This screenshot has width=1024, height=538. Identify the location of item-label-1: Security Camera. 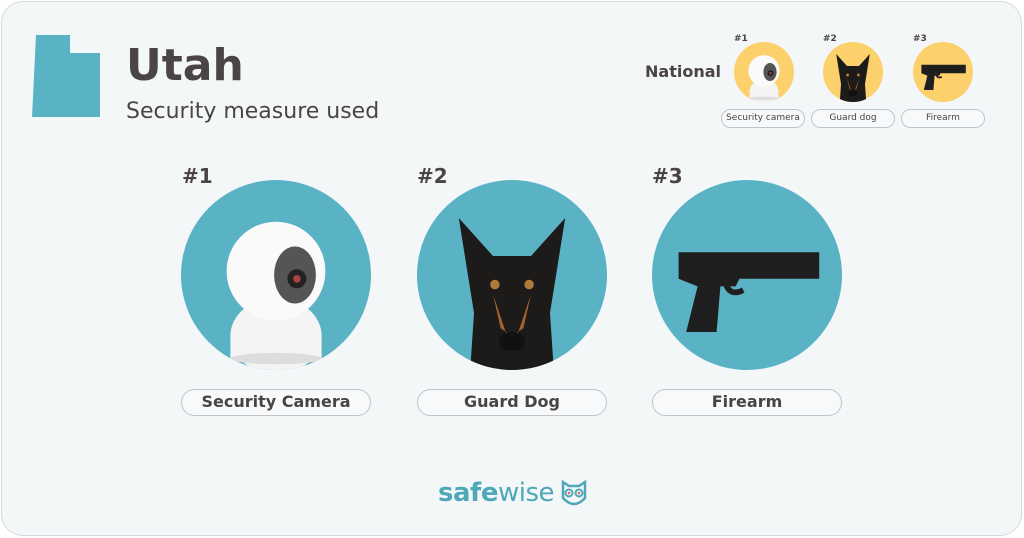
(276, 402).